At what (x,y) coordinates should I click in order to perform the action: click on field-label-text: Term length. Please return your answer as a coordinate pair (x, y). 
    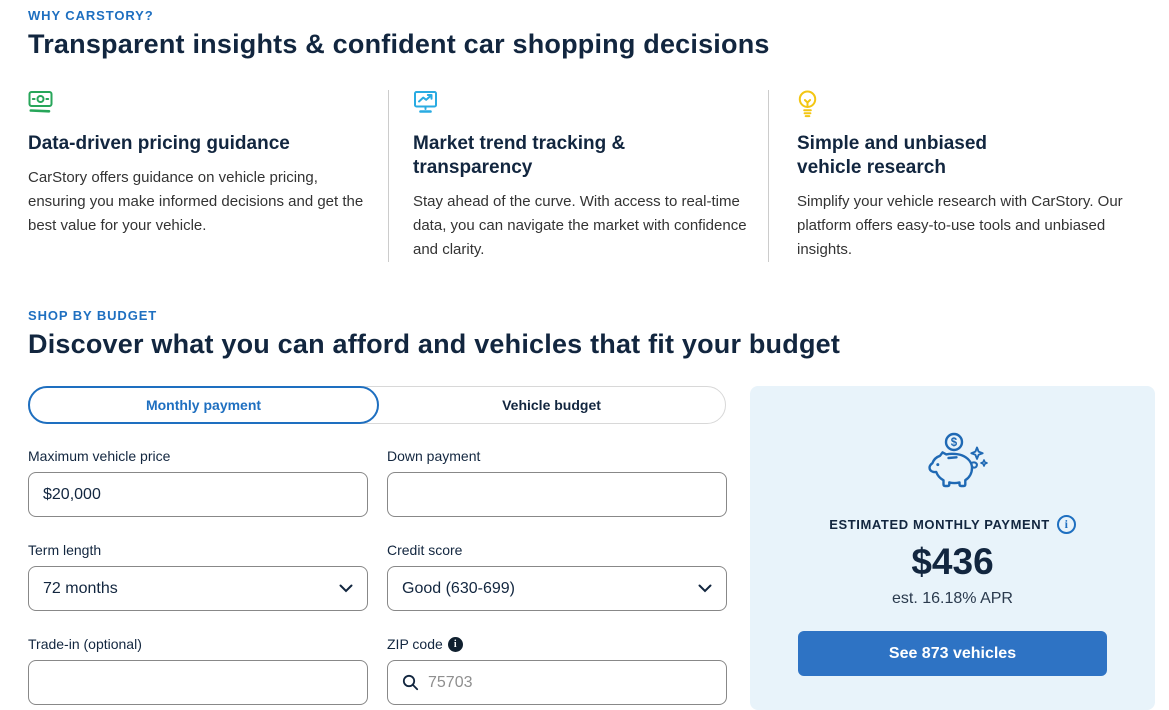
    Looking at the image, I should click on (65, 550).